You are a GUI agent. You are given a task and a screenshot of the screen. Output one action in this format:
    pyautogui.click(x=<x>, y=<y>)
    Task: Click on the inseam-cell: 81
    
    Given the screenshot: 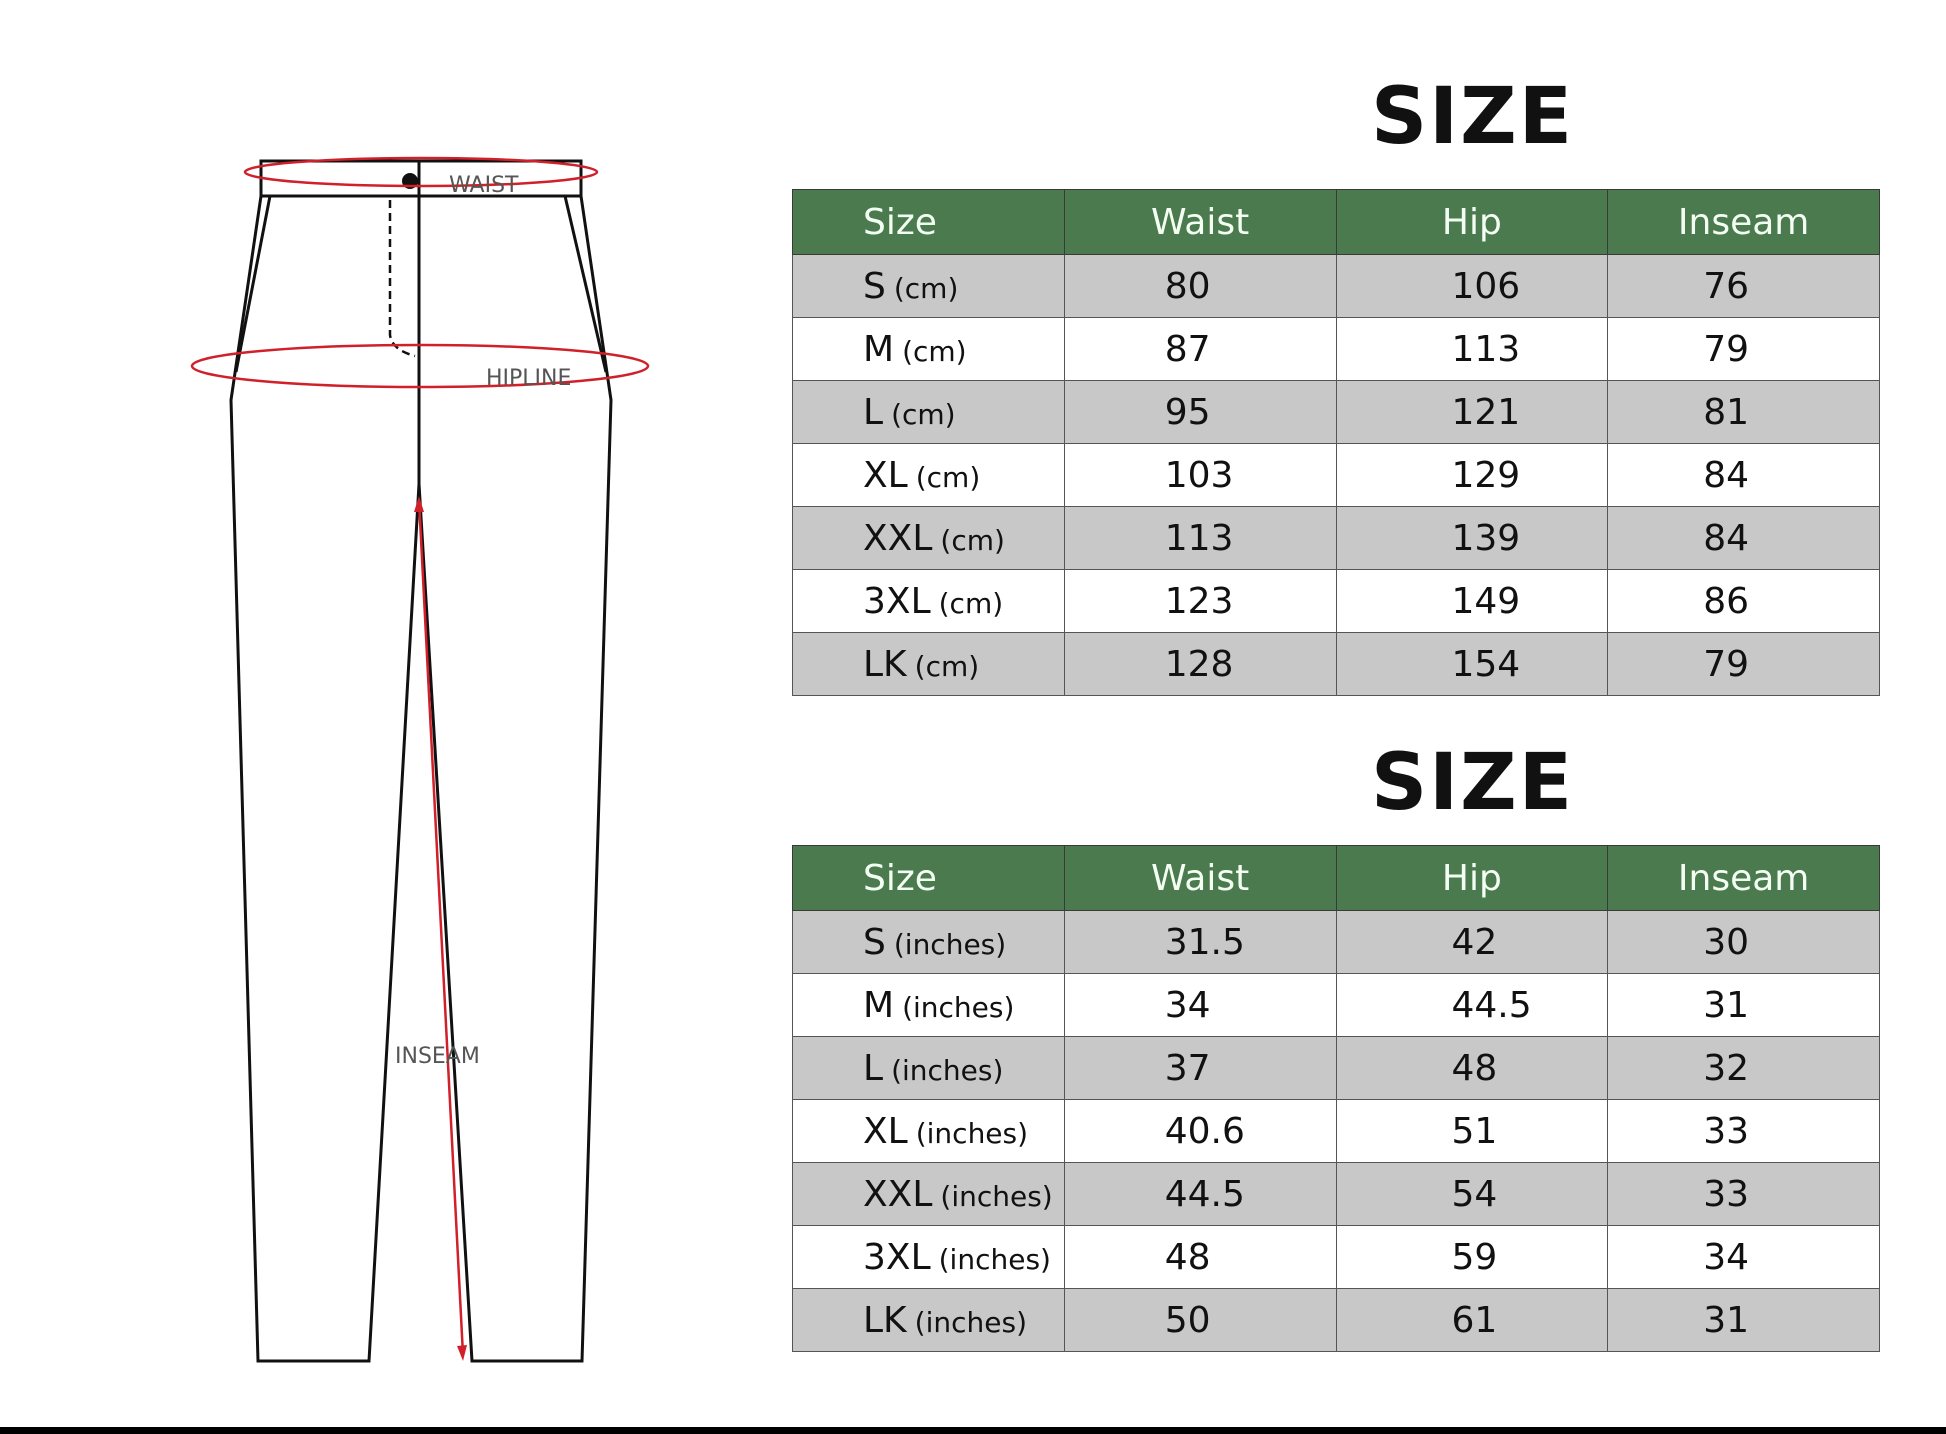 What is the action you would take?
    pyautogui.click(x=1743, y=412)
    